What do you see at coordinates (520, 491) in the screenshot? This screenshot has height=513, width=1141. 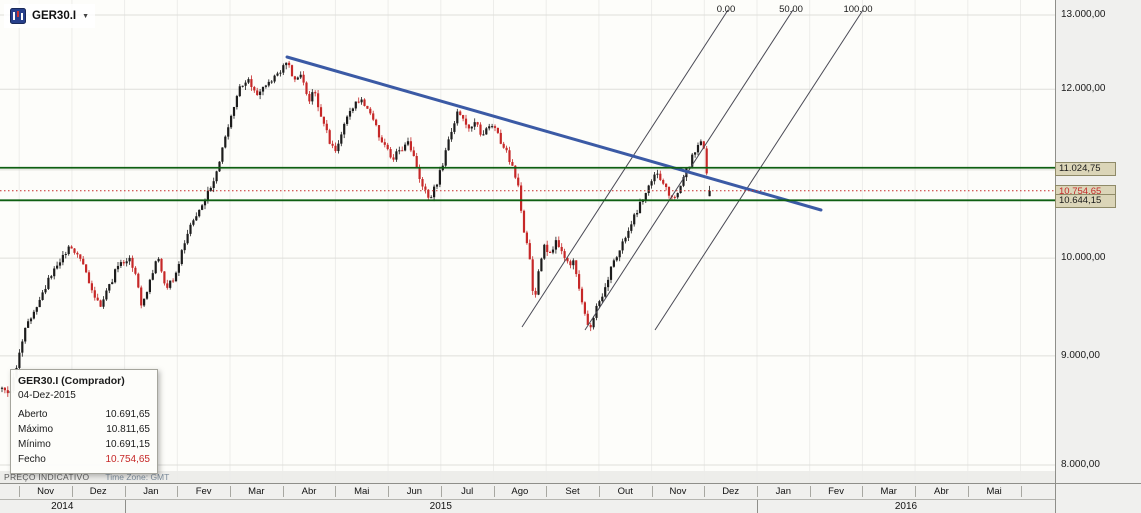 I see `month-label: Ago` at bounding box center [520, 491].